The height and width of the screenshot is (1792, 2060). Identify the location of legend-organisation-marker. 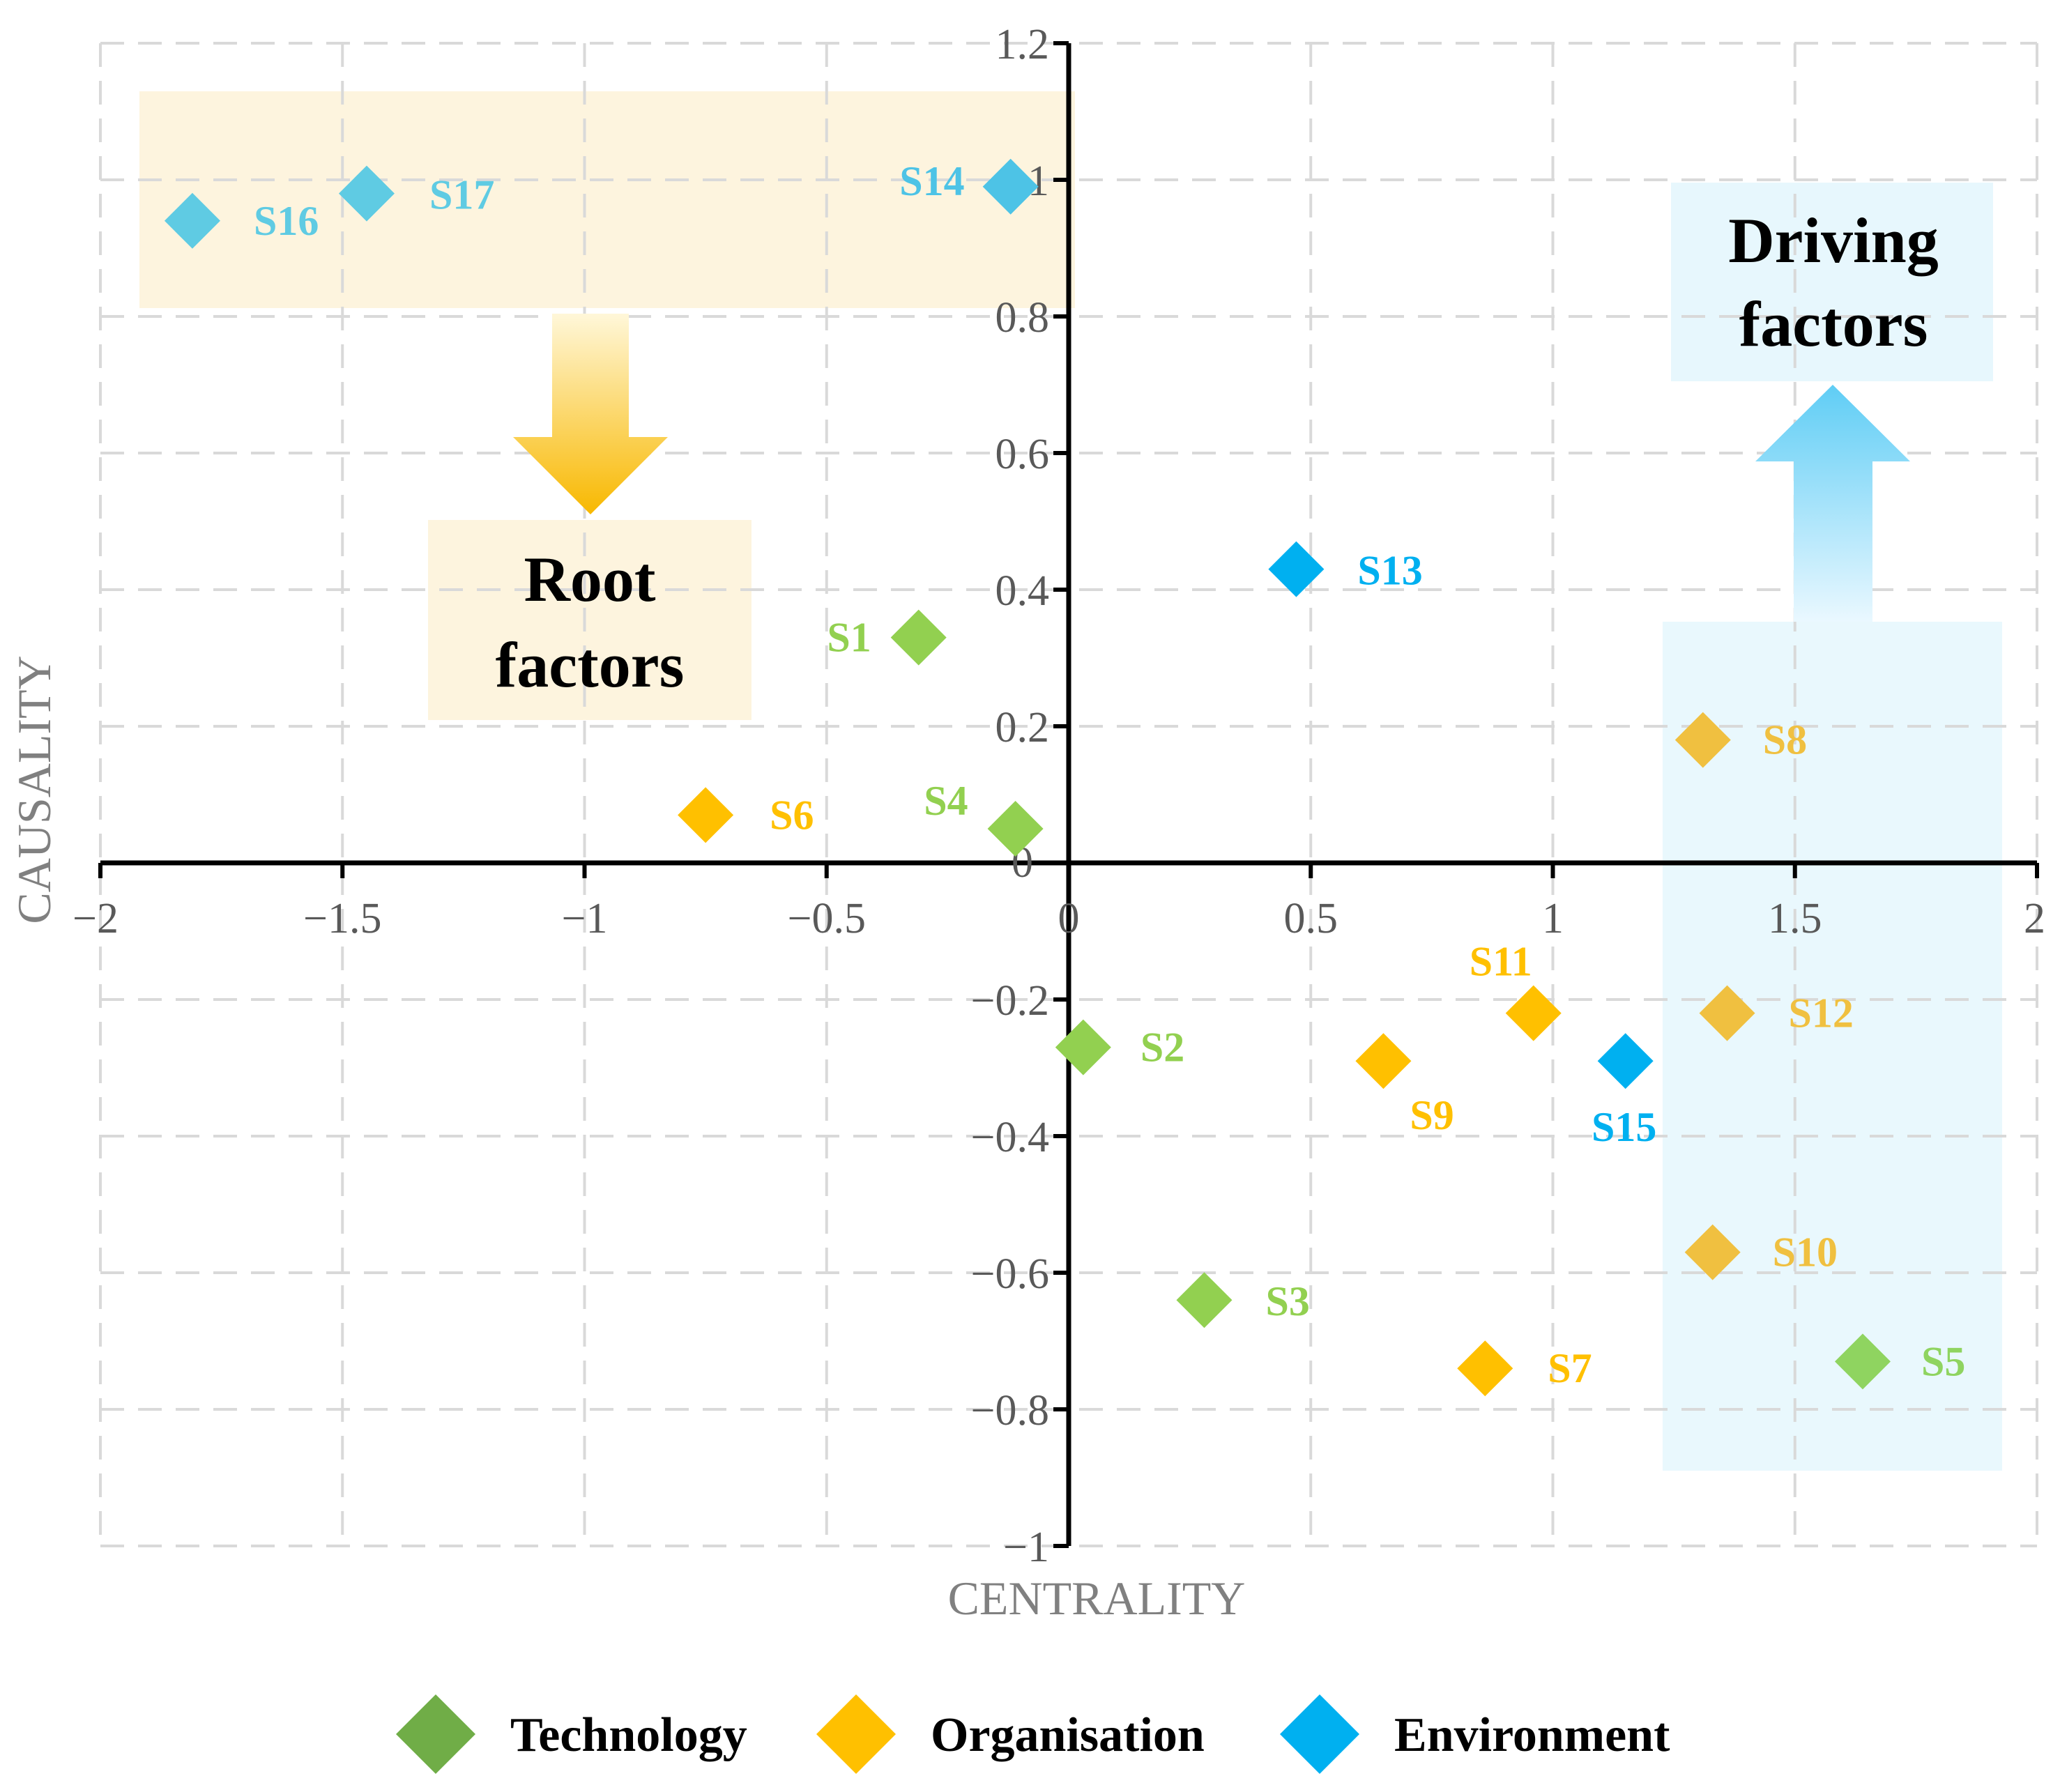
(856, 1734).